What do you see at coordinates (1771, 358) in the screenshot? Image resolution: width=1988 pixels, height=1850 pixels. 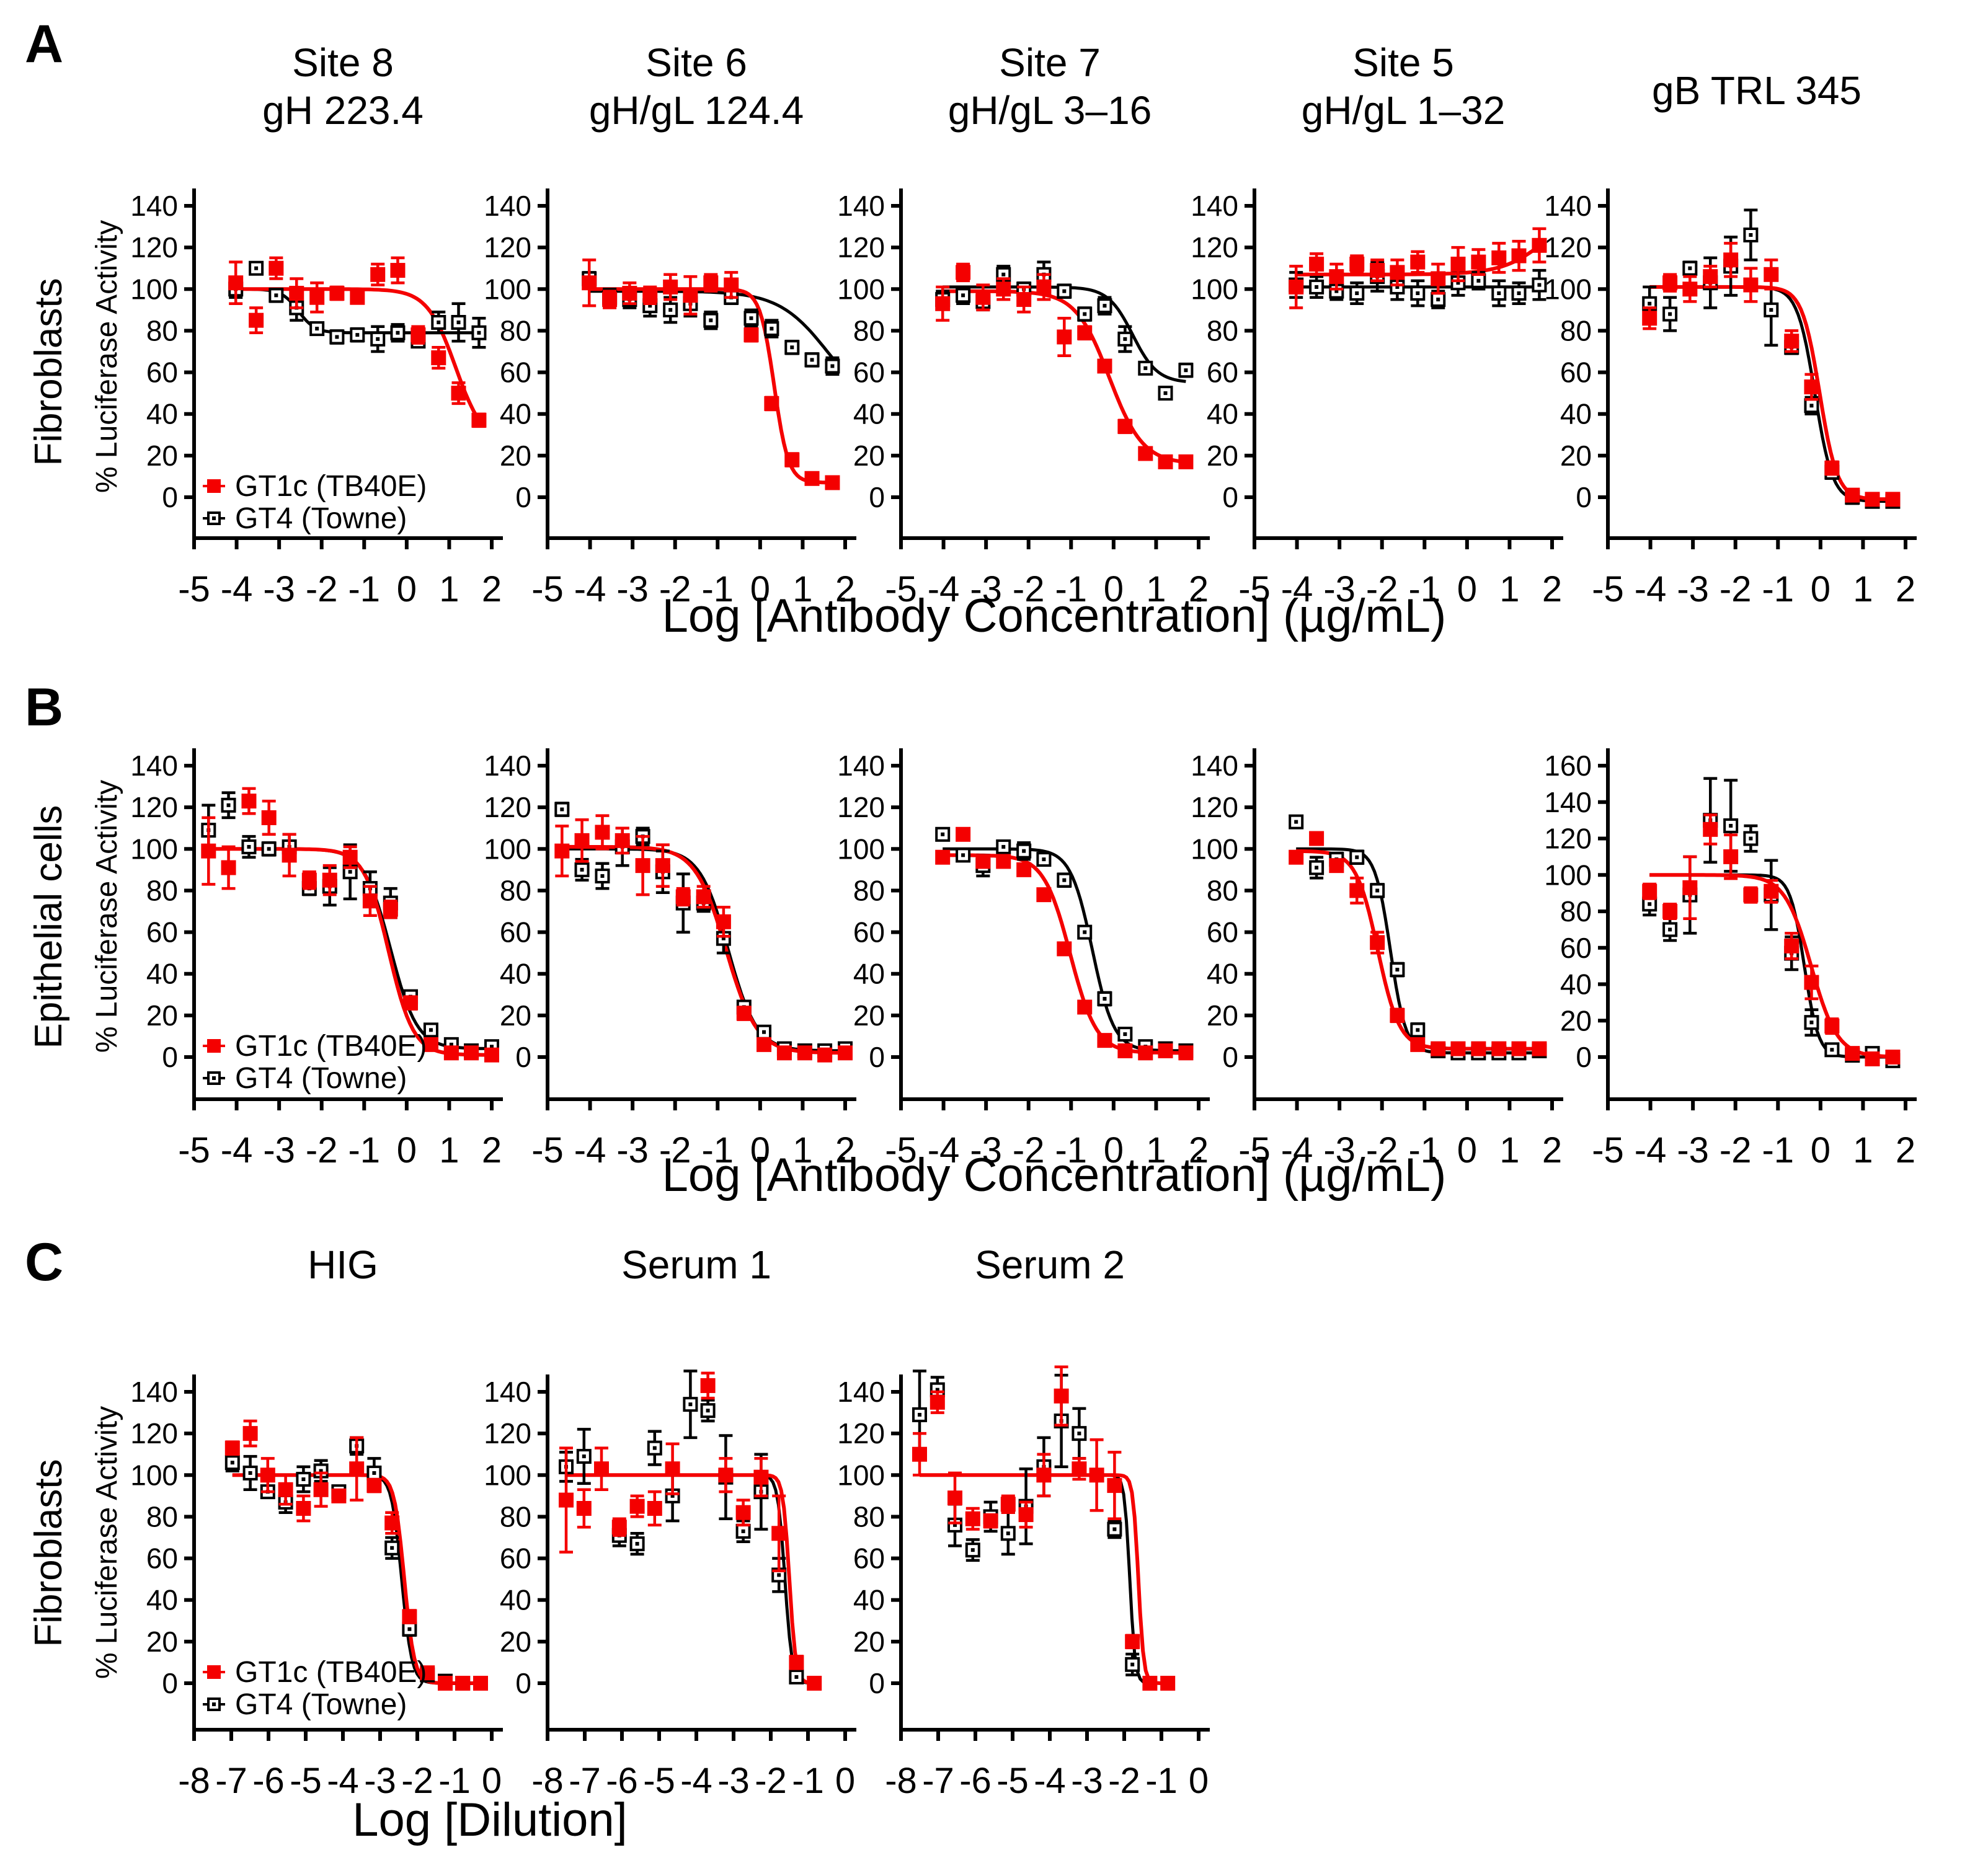 I see `panel-a-gb-trl-345-series-gt4-towne` at bounding box center [1771, 358].